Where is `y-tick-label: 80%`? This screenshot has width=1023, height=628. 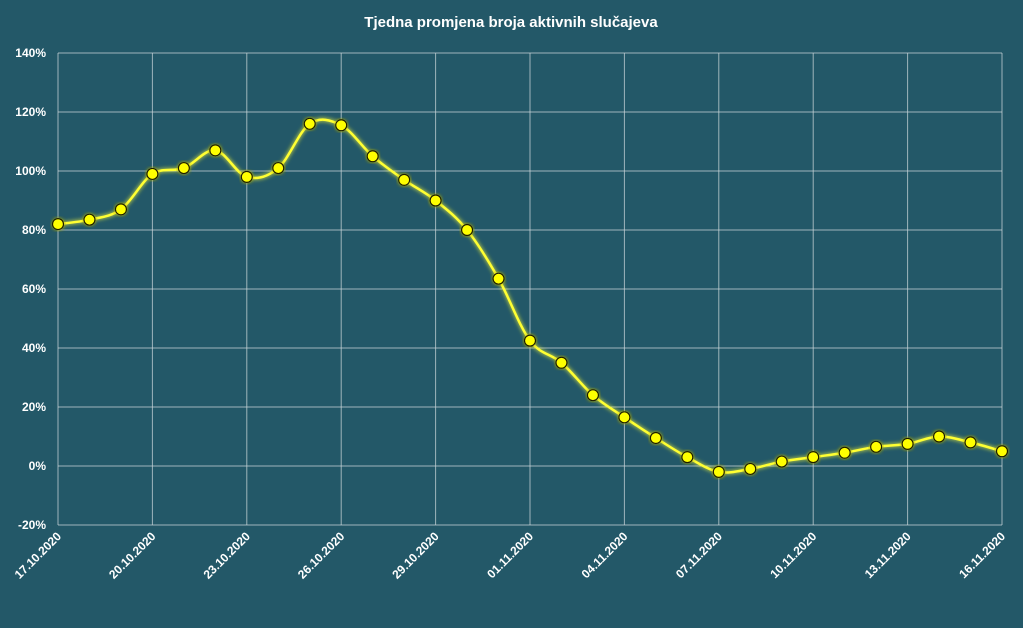
y-tick-label: 80% is located at coordinates (34, 230).